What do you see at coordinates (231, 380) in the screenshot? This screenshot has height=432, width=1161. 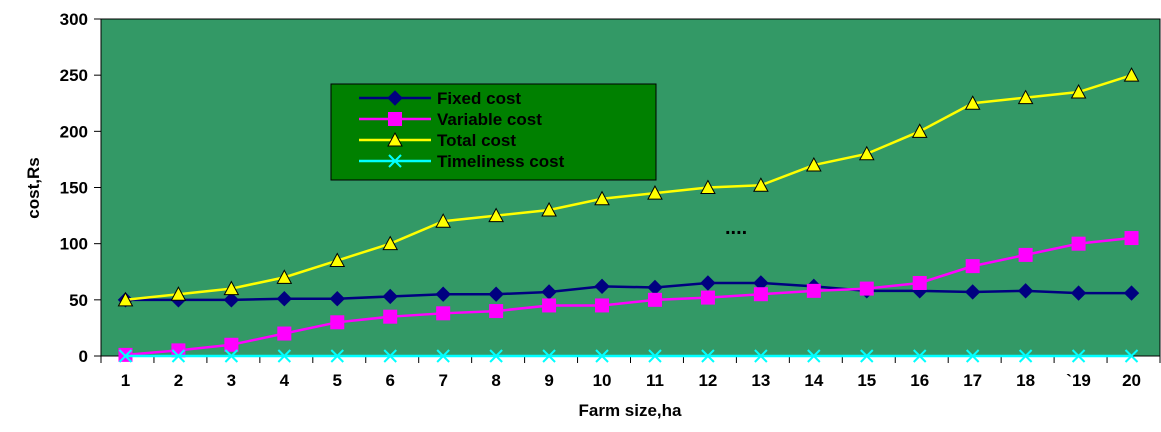 I see `x-tick-label: 3` at bounding box center [231, 380].